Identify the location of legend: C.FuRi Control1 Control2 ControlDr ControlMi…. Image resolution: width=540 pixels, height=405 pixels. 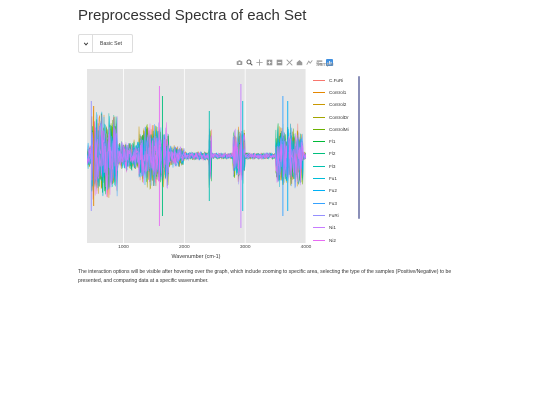
(335, 158).